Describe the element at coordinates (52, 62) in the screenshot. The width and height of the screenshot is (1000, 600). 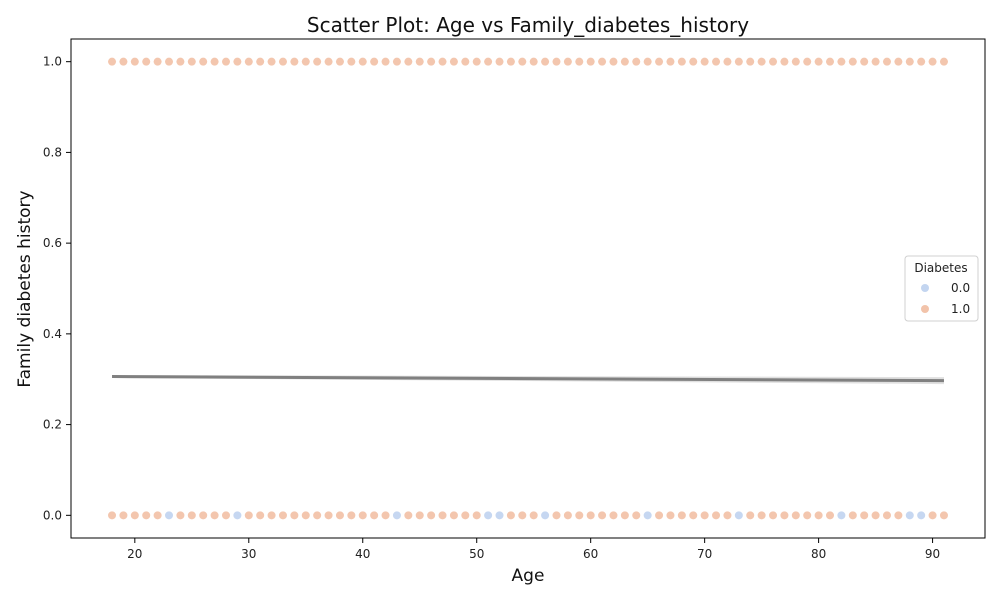
I see `y-tick-label: 1.0` at that location.